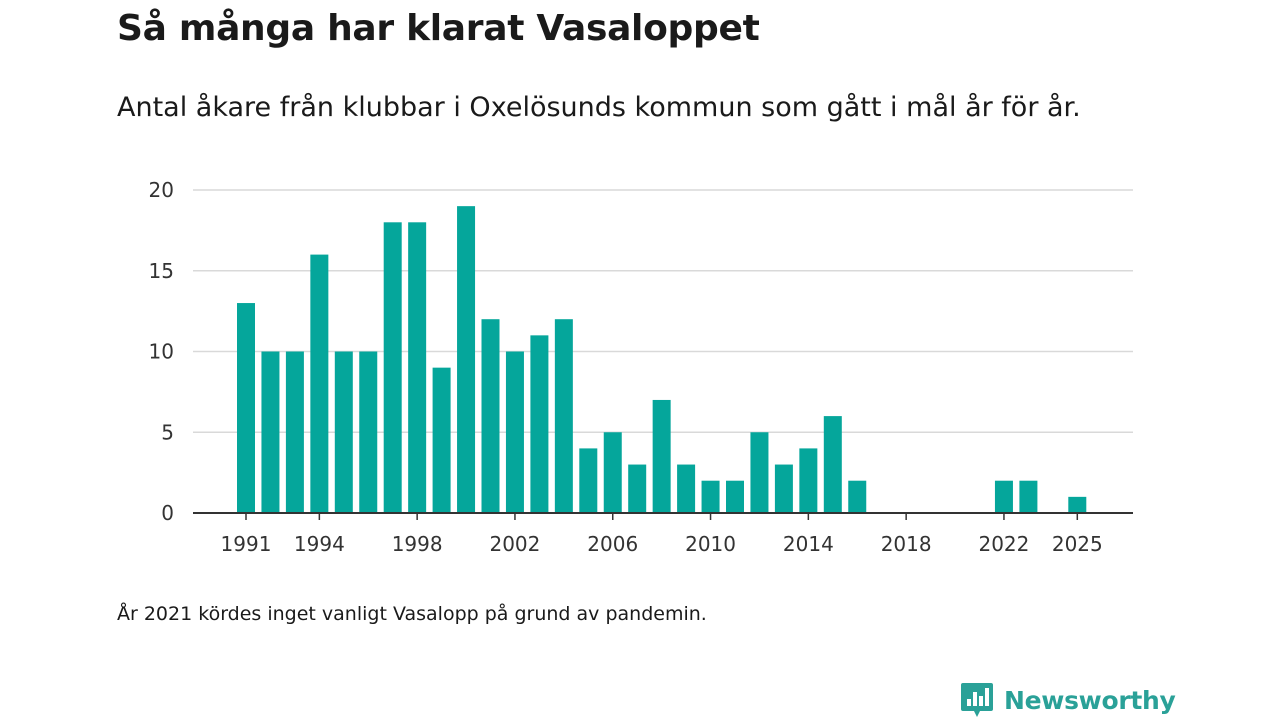  I want to click on bar-2013, so click(783, 488).